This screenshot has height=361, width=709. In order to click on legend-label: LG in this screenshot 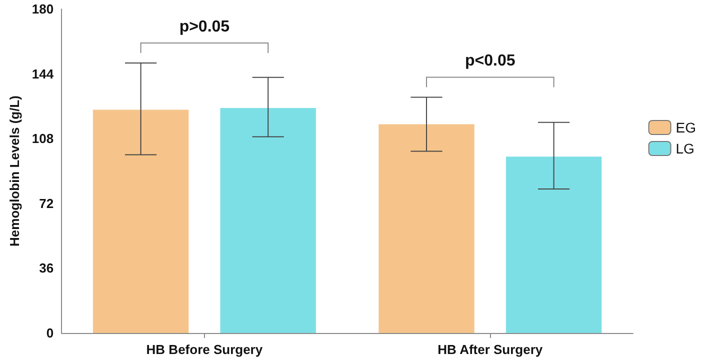, I will do `click(685, 148)`.